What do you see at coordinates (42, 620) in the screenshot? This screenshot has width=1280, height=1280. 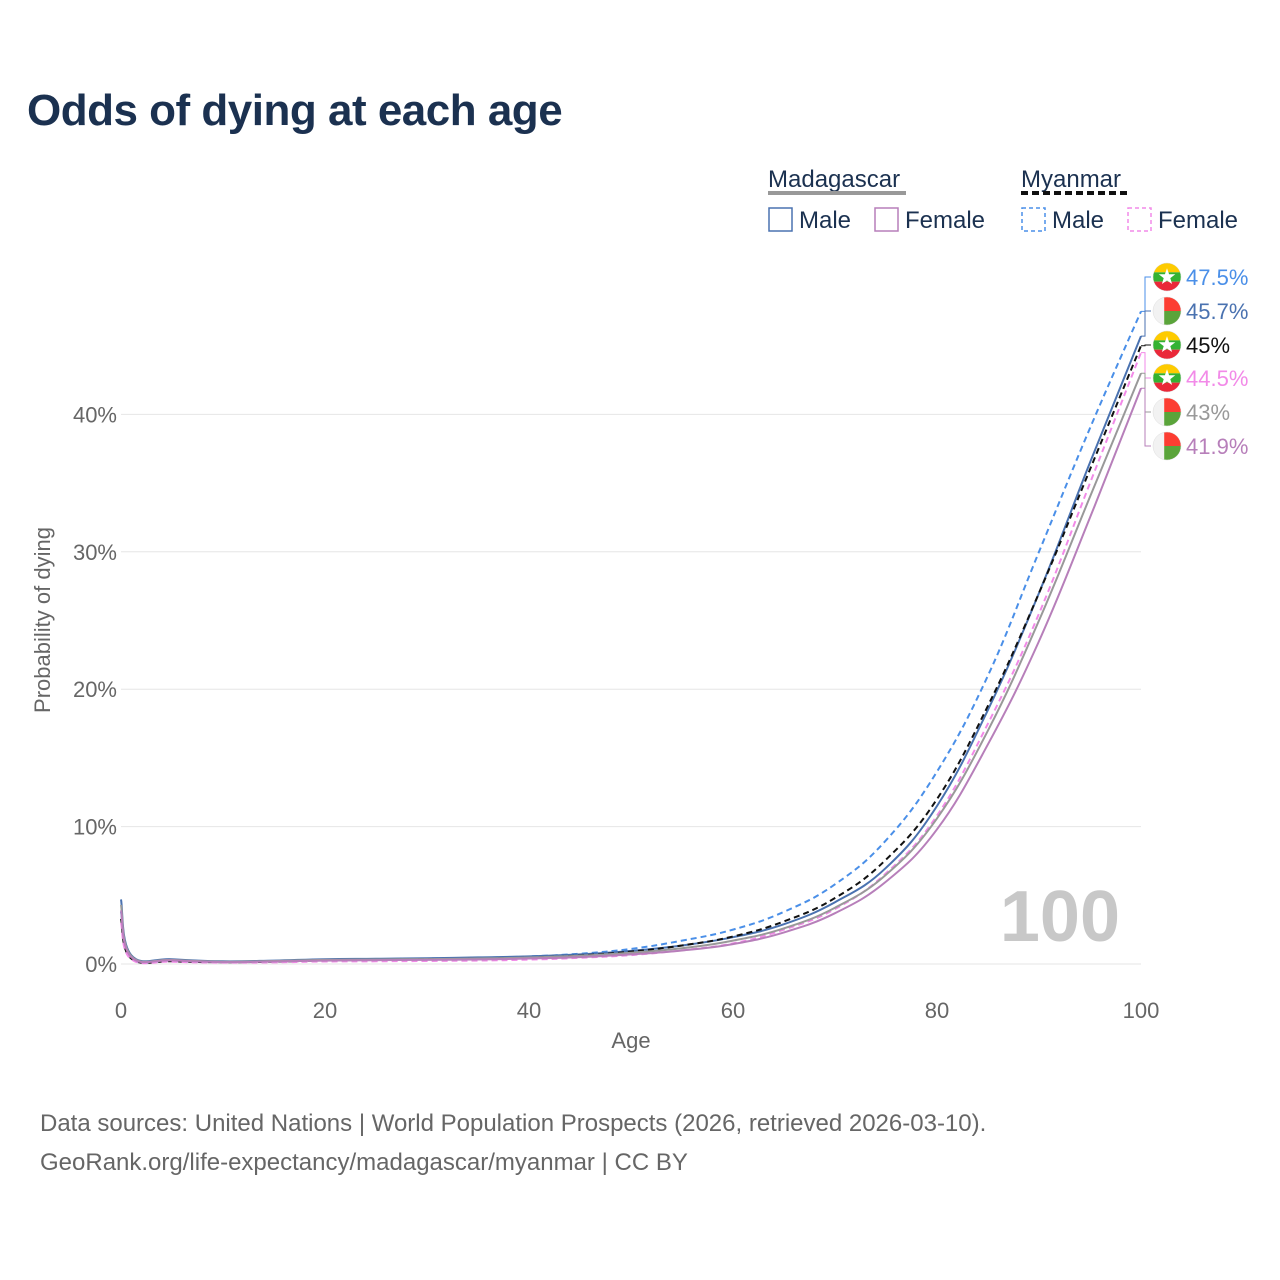 I see `y-axis-title: Probability of dying` at bounding box center [42, 620].